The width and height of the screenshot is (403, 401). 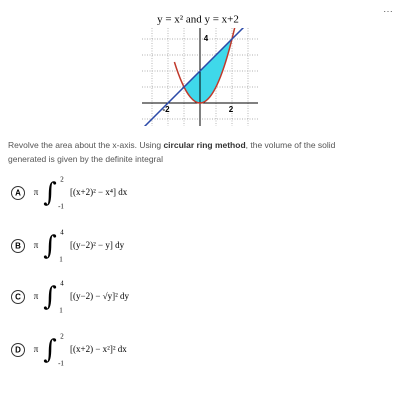 I want to click on integrand: [(x+2) − x²]² dx, so click(x=98, y=349).